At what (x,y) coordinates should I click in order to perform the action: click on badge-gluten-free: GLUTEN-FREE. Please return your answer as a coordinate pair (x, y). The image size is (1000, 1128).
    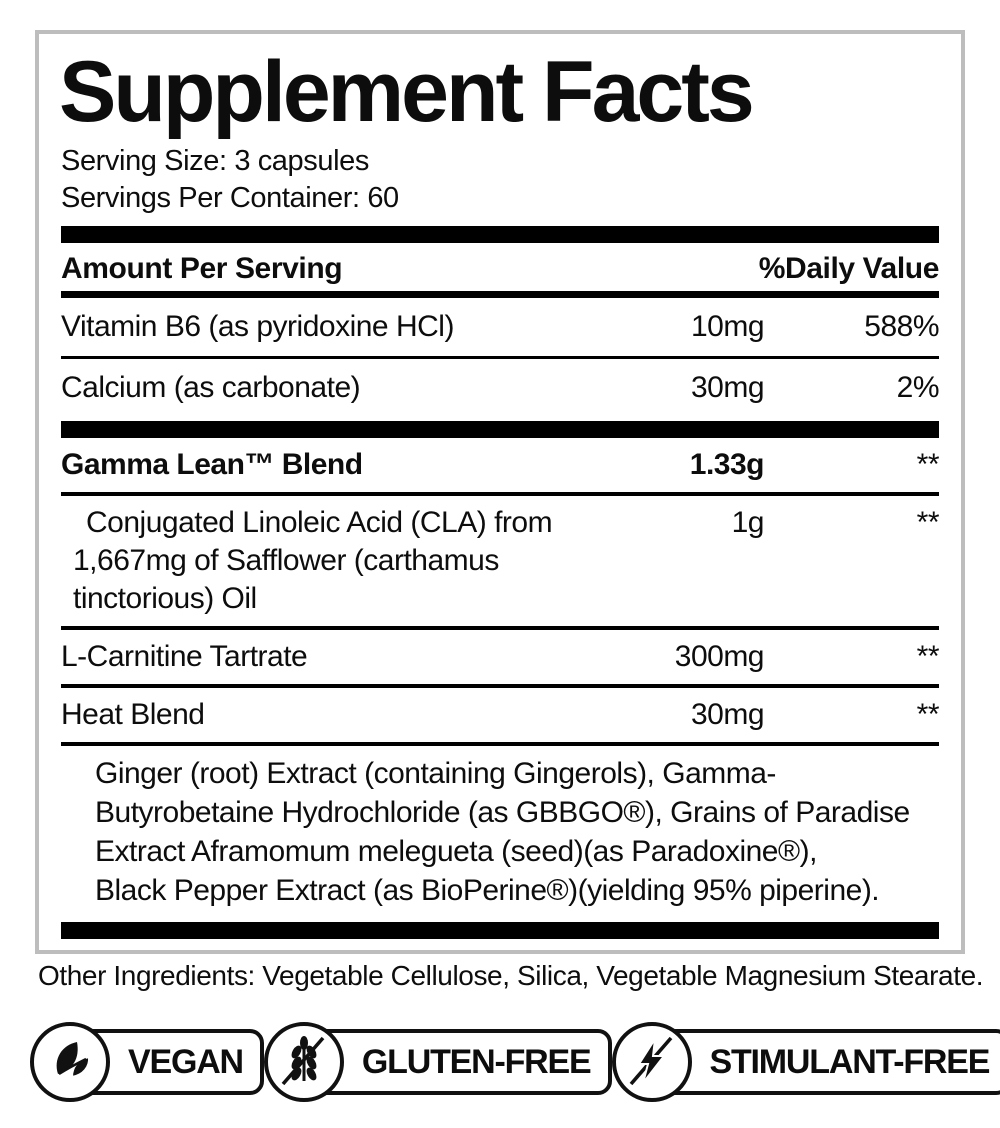
    Looking at the image, I should click on (437, 1062).